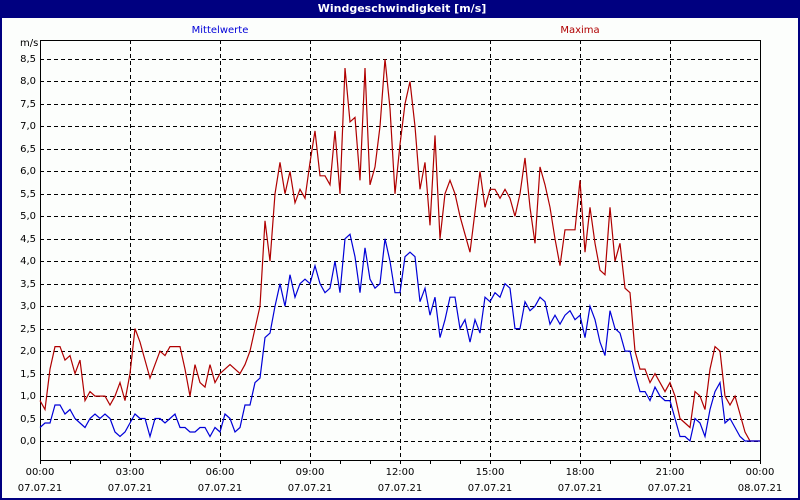 The height and width of the screenshot is (500, 800). Describe the element at coordinates (28, 374) in the screenshot. I see `y-tick-label: 1,5` at that location.